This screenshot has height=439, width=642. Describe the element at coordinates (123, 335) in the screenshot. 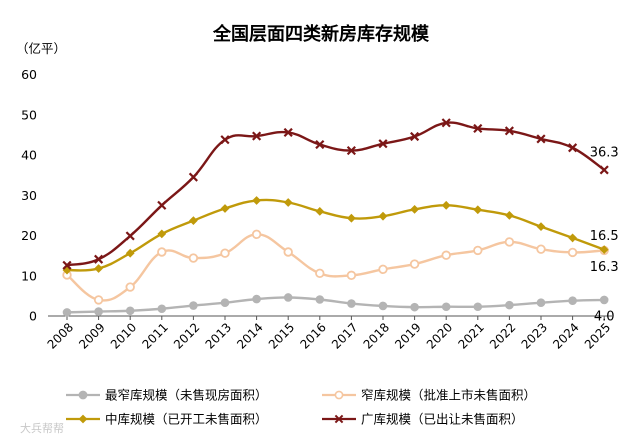

I see `x-tick-label: 2010` at that location.